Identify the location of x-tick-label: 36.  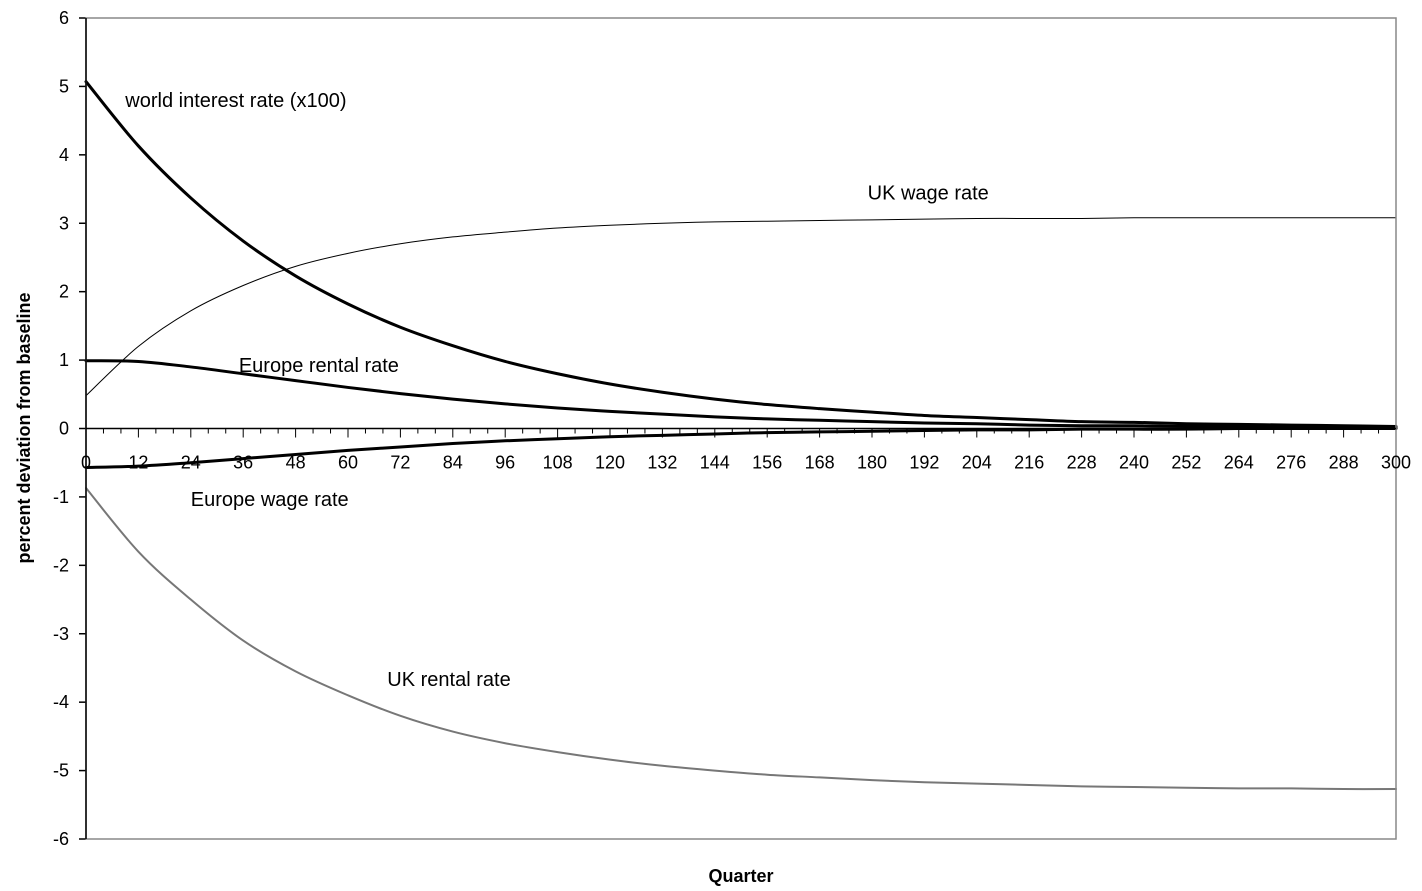
(243, 463).